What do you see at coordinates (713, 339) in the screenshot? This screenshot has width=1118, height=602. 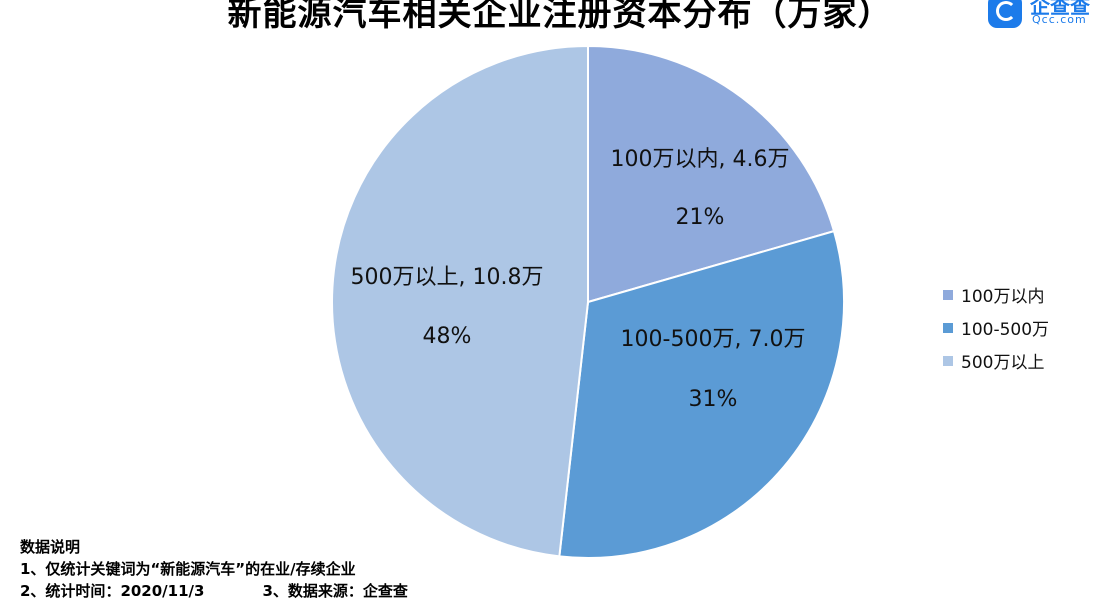 I see `slice-value-label-2: 100-500万, 7.0万` at bounding box center [713, 339].